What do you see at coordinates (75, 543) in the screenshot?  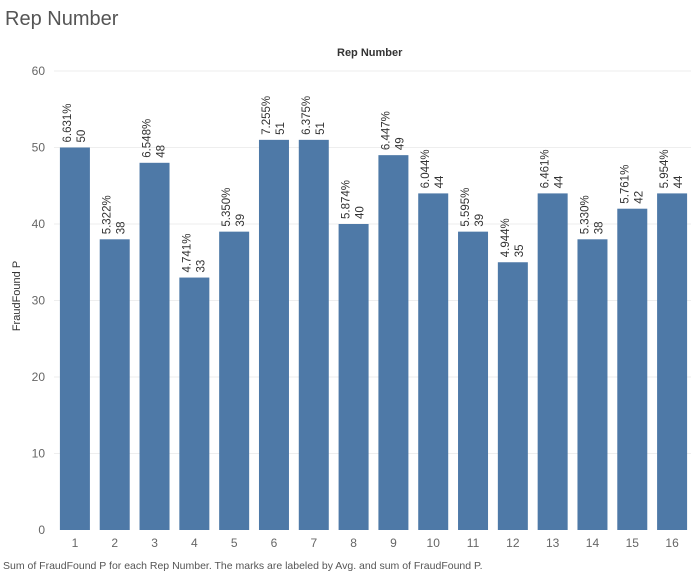 I see `x-tick-label: 1` at bounding box center [75, 543].